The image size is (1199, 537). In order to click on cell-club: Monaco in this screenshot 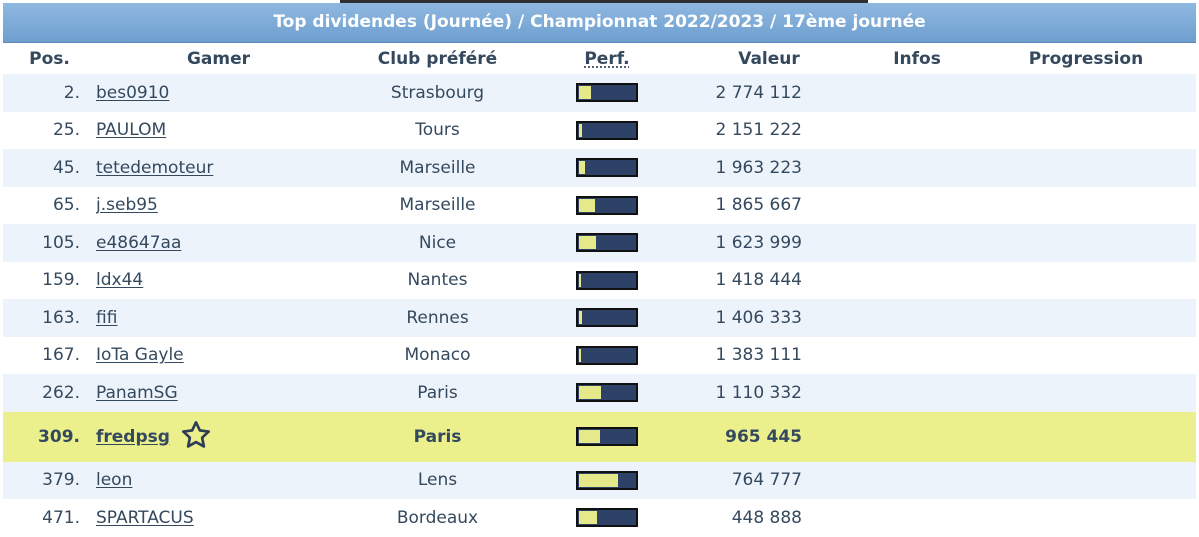, I will do `click(437, 355)`.